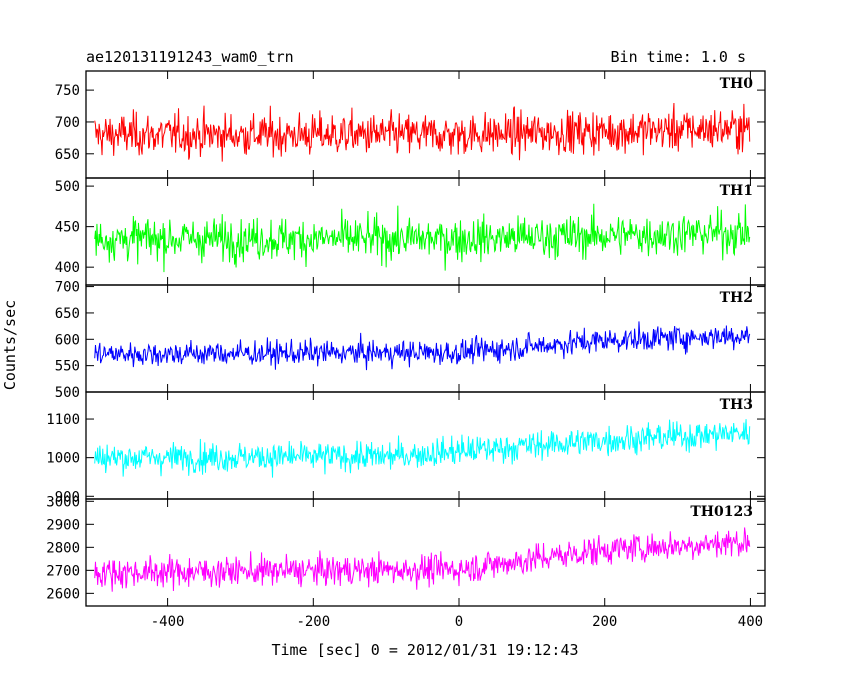 This screenshot has height=680, width=850. What do you see at coordinates (63, 594) in the screenshot?
I see `y-tick-label: 2600` at bounding box center [63, 594].